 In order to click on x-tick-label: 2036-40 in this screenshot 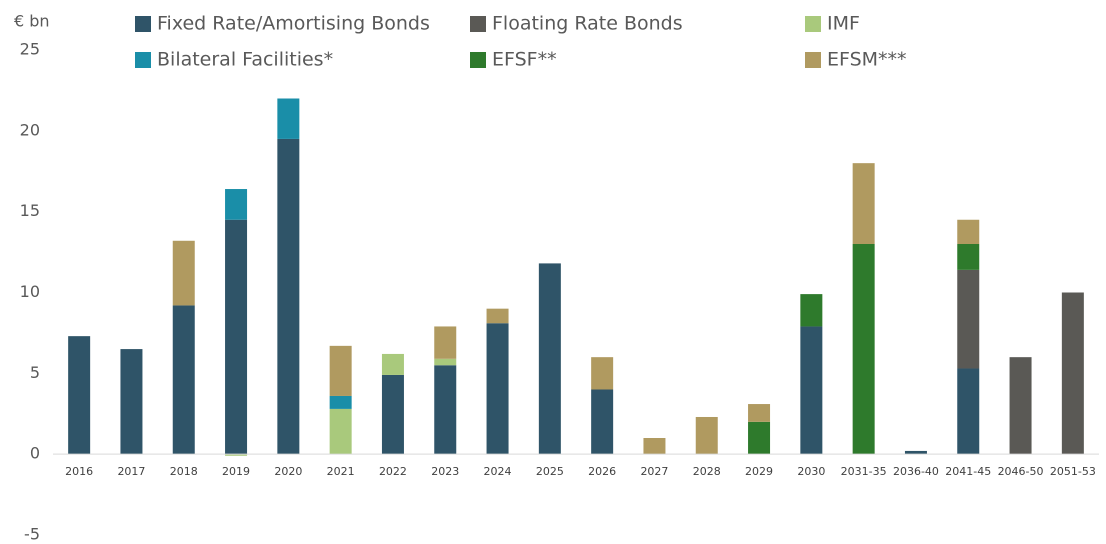, I will do `click(916, 471)`.